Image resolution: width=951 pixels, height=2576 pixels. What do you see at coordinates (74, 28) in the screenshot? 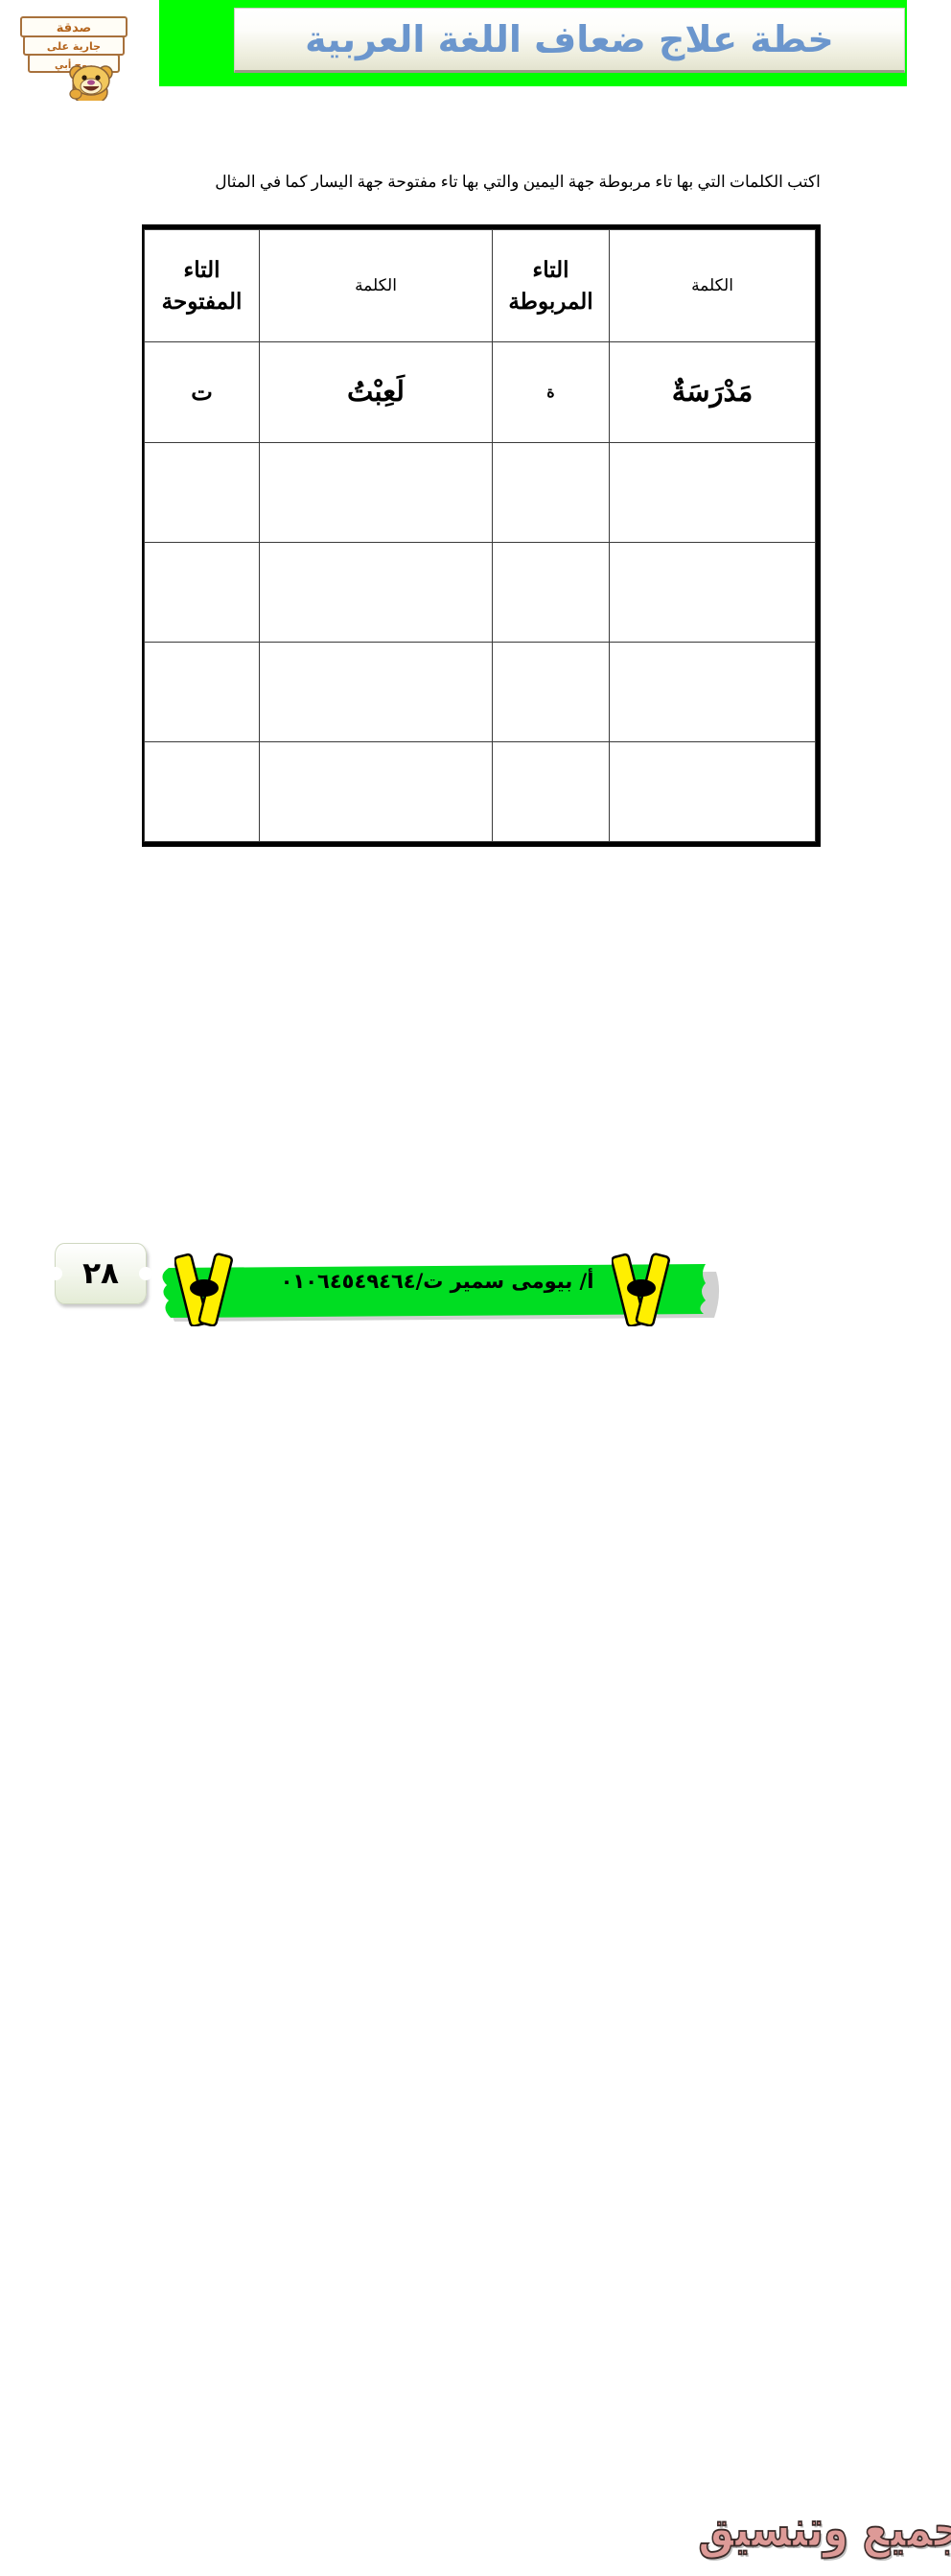
I see `svg-text: صدقة` at bounding box center [74, 28].